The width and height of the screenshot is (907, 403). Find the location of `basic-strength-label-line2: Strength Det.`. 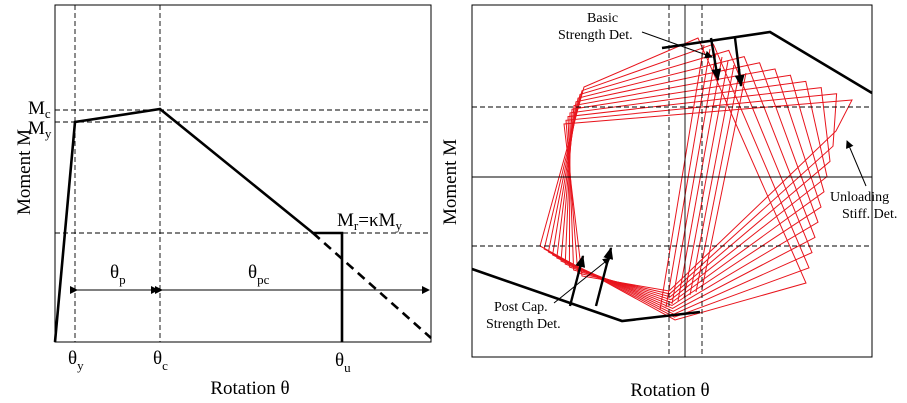

basic-strength-label-line2: Strength Det. is located at coordinates (595, 35).